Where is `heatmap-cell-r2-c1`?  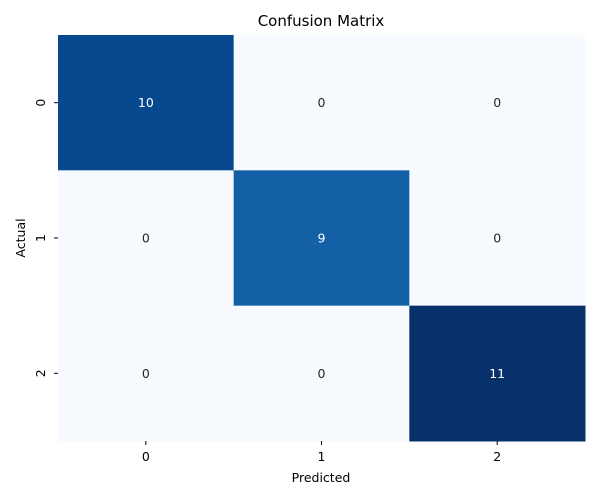 heatmap-cell-r2-c1 is located at coordinates (321, 373).